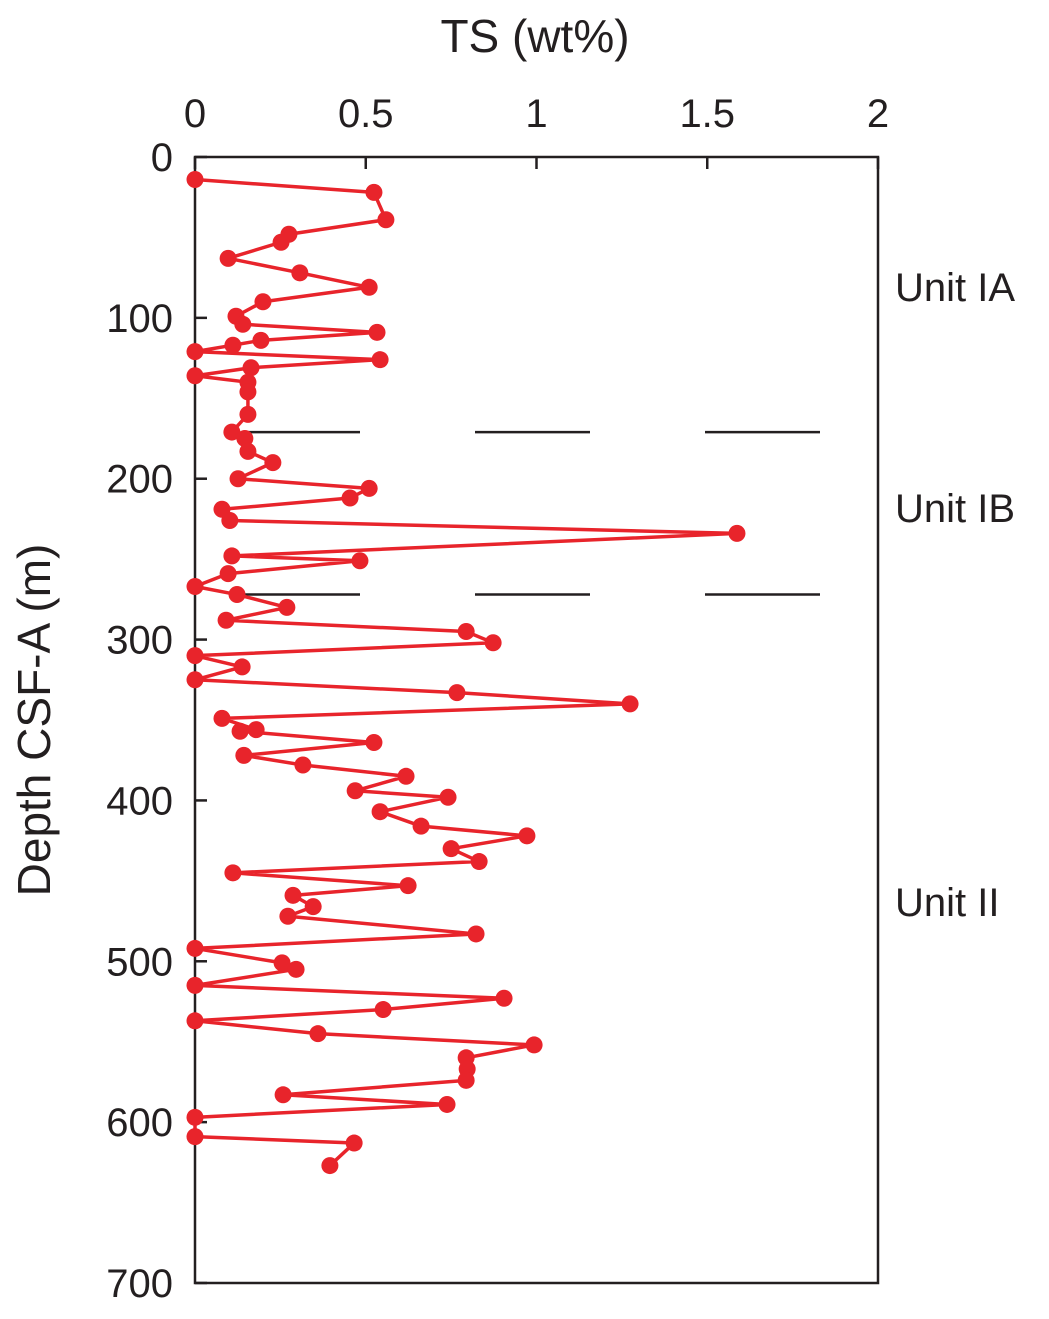  I want to click on unit-label: Unit IB, so click(955, 509).